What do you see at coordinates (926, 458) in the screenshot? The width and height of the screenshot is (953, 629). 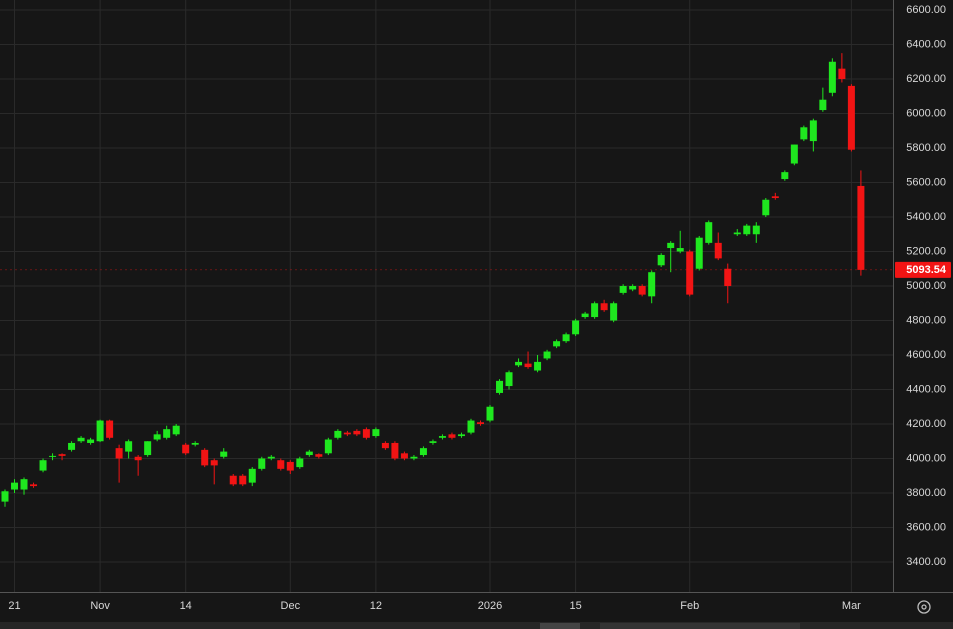 I see `y-tick-label: 4000.00` at bounding box center [926, 458].